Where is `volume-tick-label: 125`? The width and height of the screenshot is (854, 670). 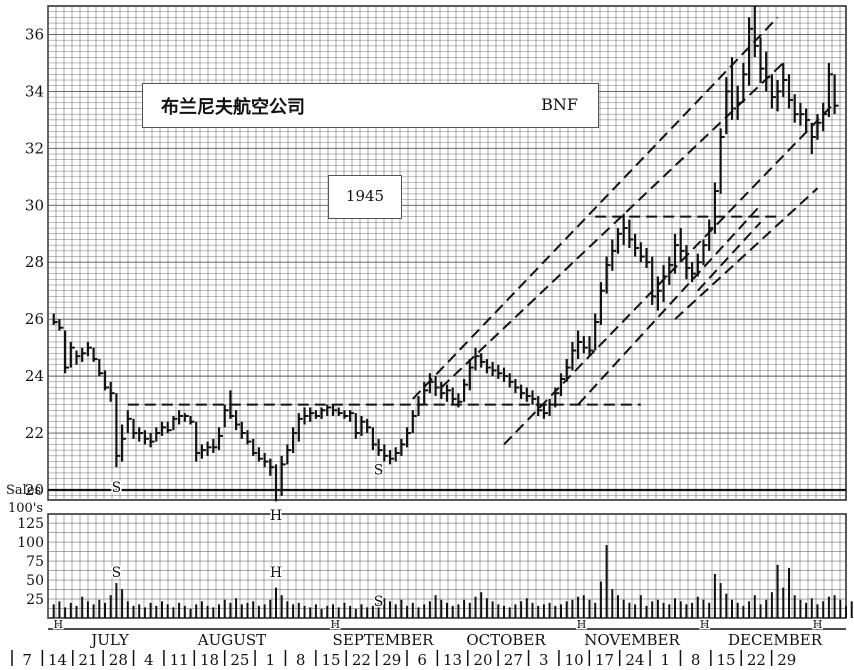
volume-tick-label: 125 is located at coordinates (30, 524).